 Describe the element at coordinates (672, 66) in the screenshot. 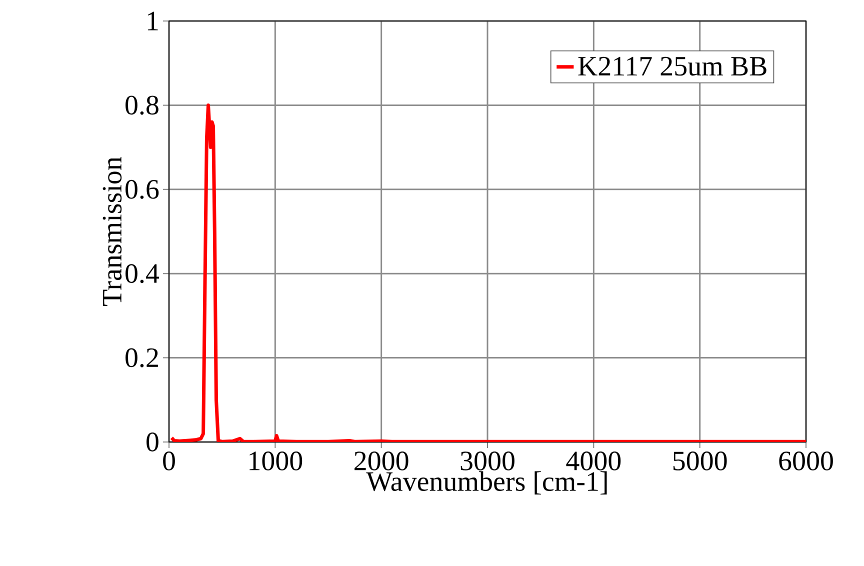

I see `legend-label: K2117 25um BB` at that location.